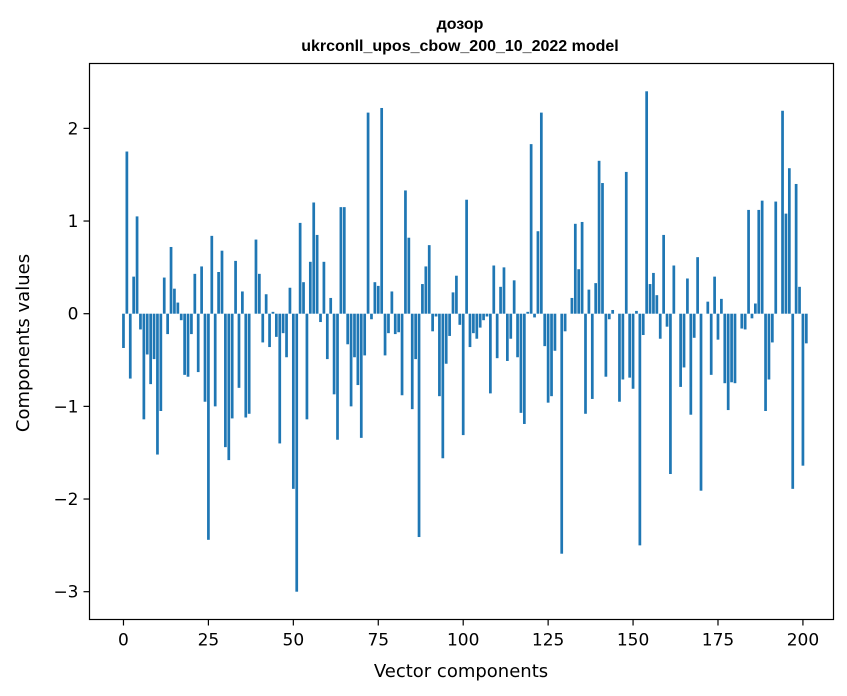  I want to click on x-tick-label: 50, so click(294, 641).